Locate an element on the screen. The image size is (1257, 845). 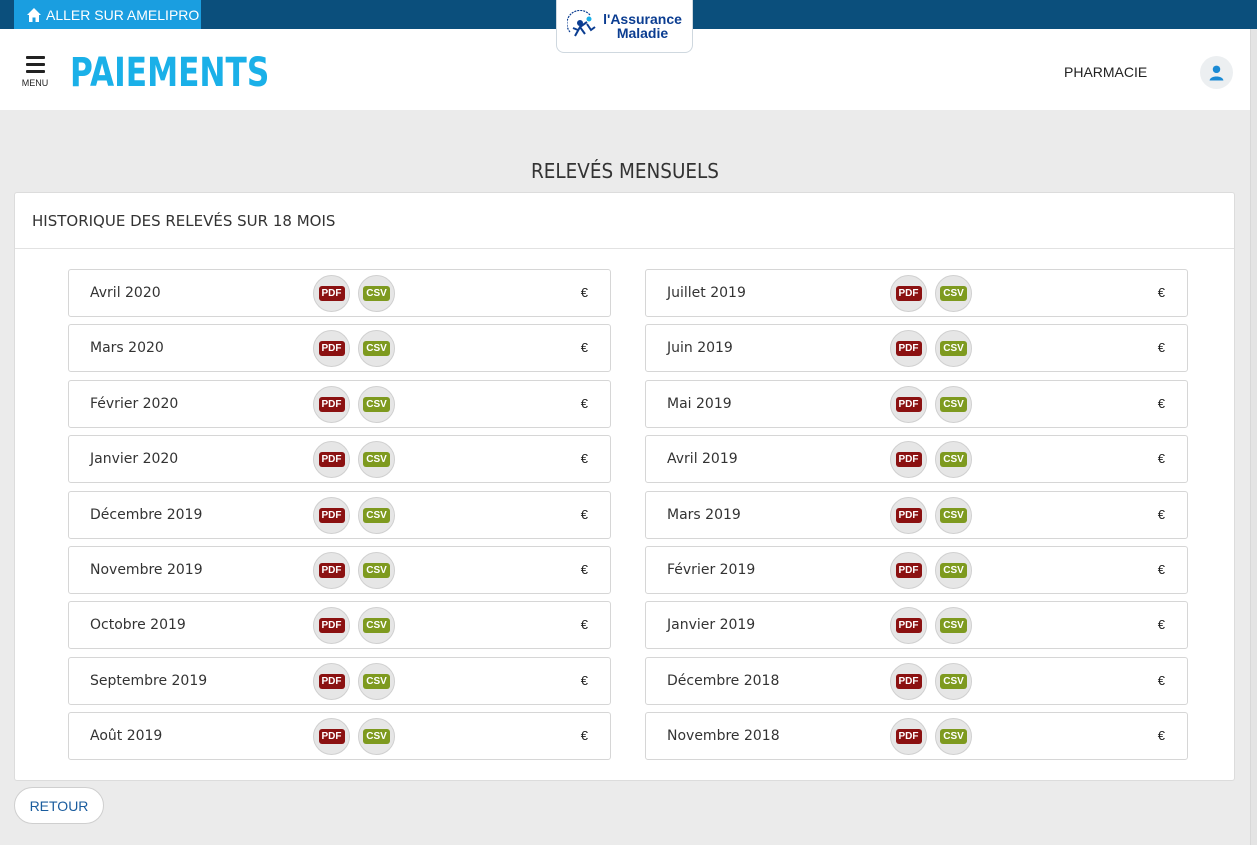
statement-row: Août 2019 PDF CSV € is located at coordinates (339, 736).